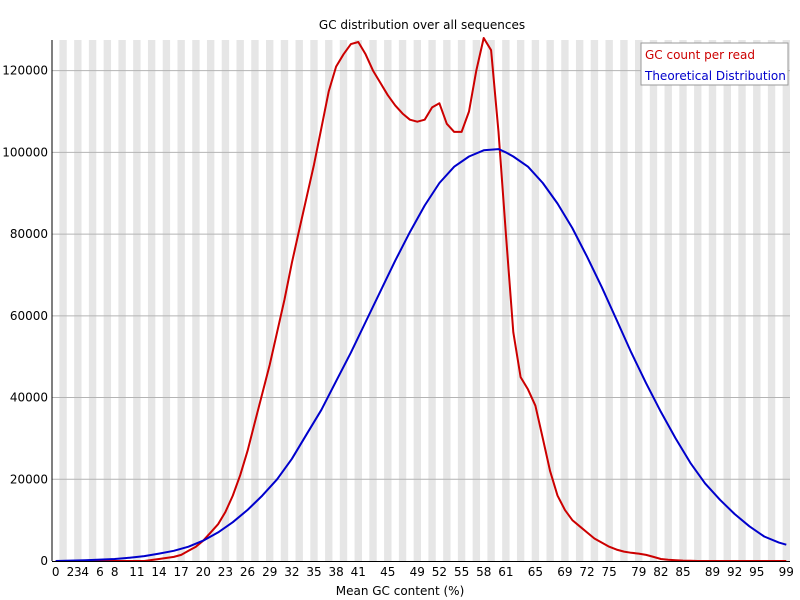  What do you see at coordinates (29, 234) in the screenshot?
I see `y-tick-label: 80000` at bounding box center [29, 234].